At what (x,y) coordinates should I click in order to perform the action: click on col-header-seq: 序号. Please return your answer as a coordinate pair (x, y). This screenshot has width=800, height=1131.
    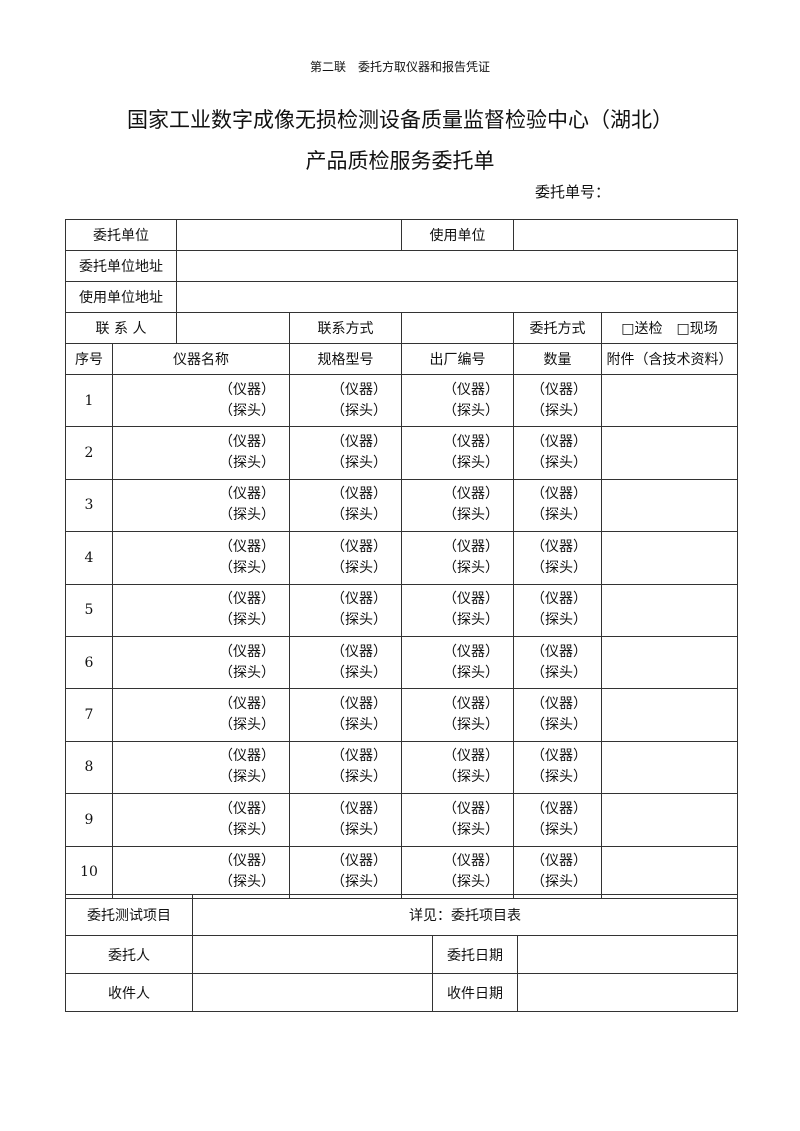
    Looking at the image, I should click on (89, 359).